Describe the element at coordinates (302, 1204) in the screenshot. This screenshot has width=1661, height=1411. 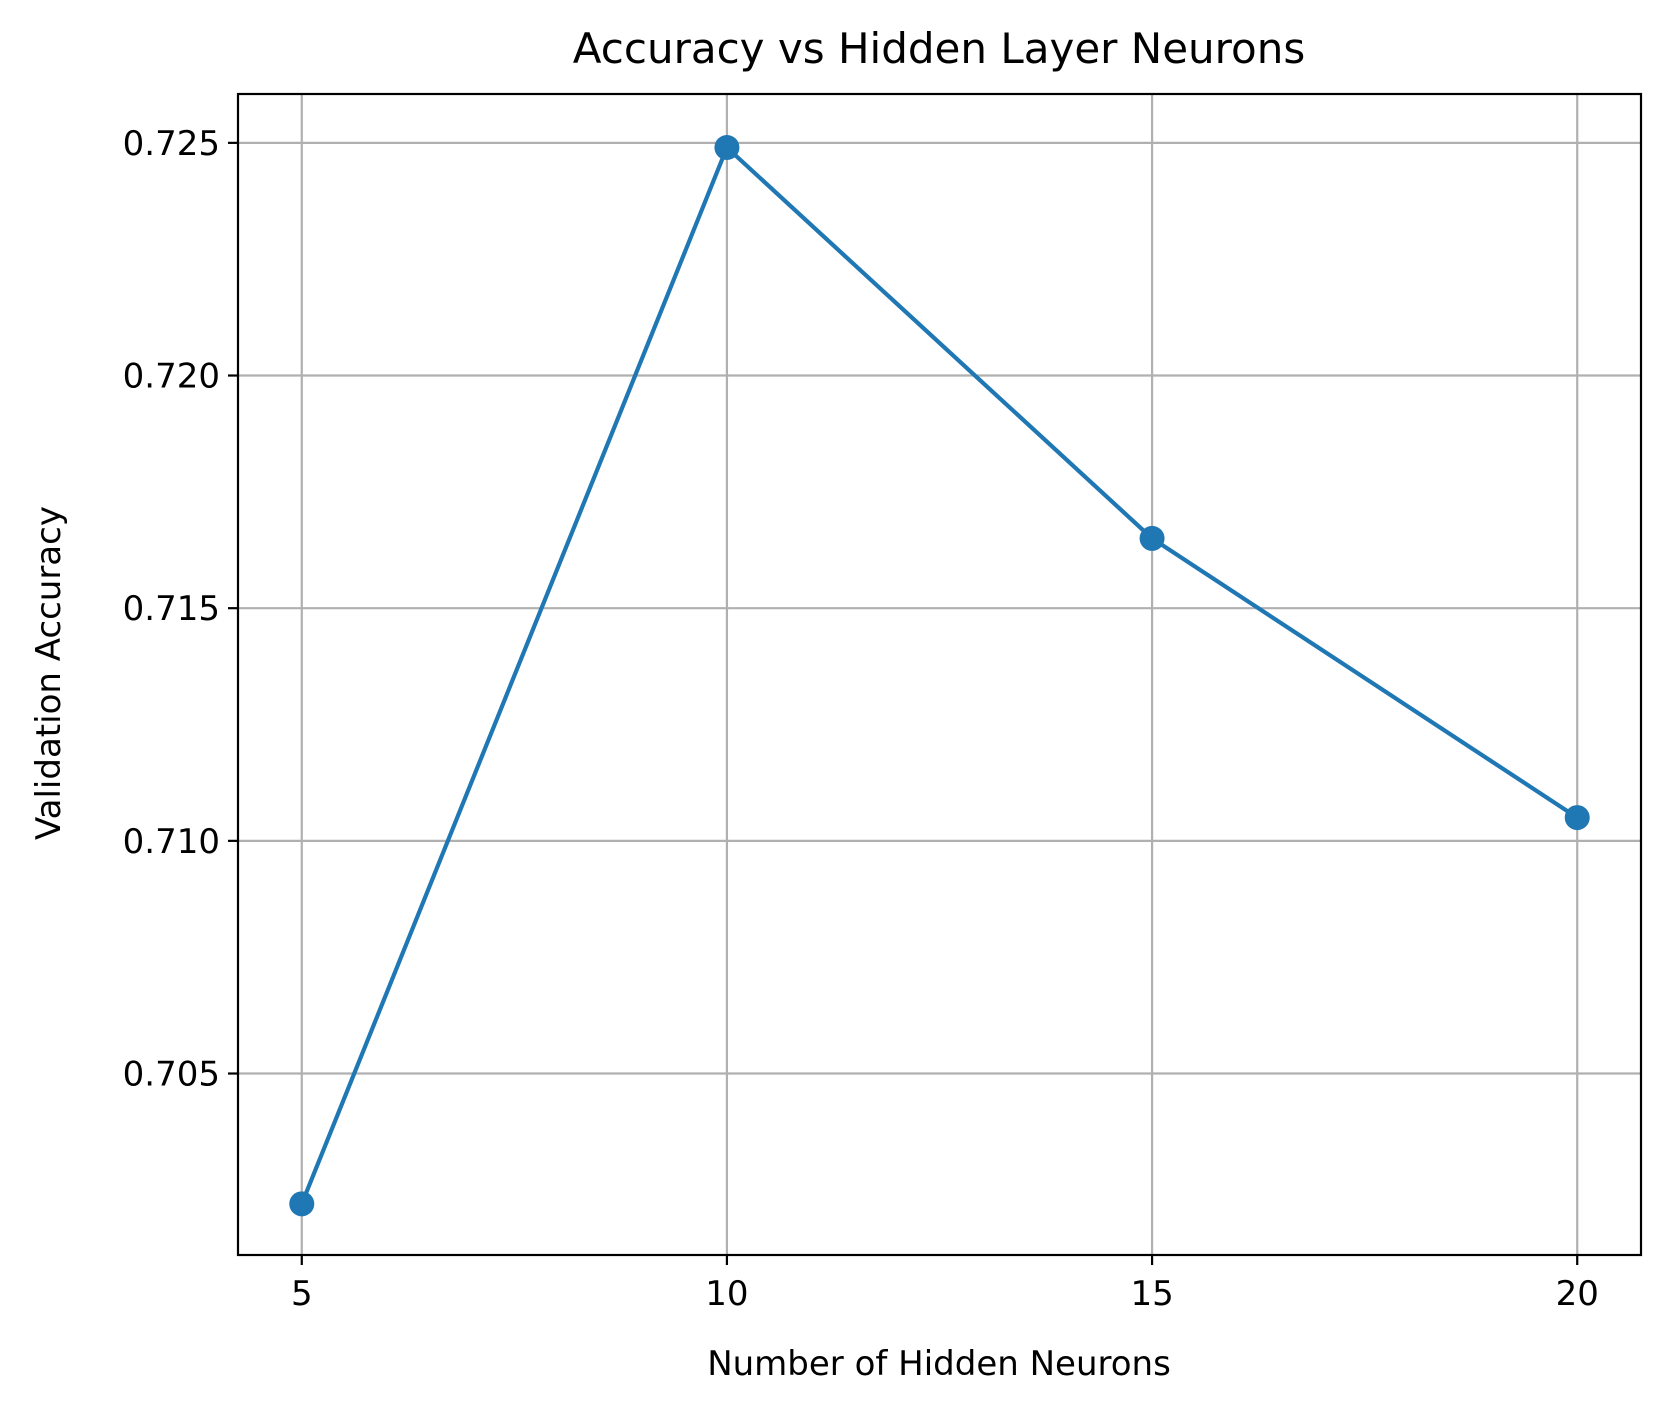
I see `data-point-x5` at that location.